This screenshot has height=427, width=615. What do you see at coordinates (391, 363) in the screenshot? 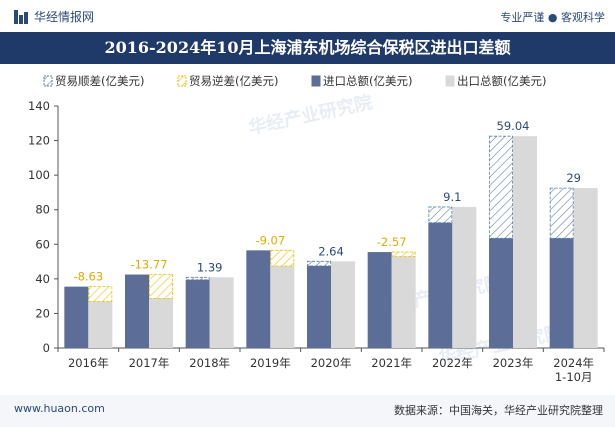
I see `x-tick-label: 2021年` at bounding box center [391, 363].